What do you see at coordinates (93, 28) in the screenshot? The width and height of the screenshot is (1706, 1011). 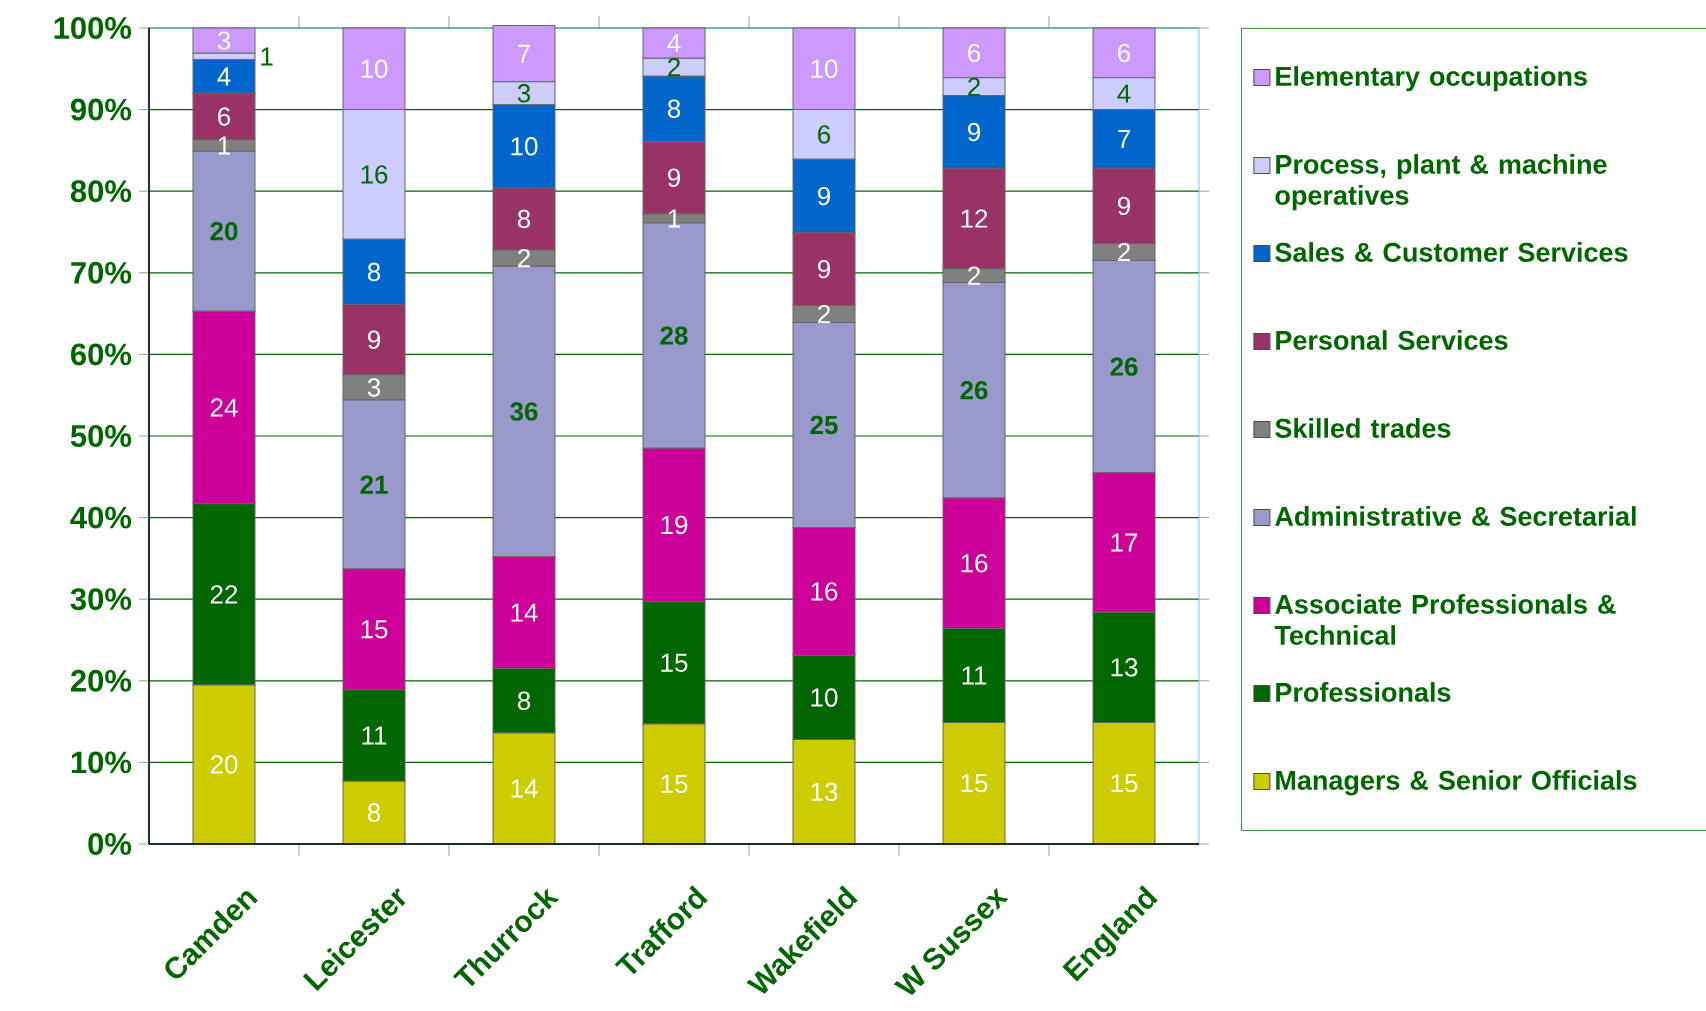 I see `y-tick-label: 100%` at bounding box center [93, 28].